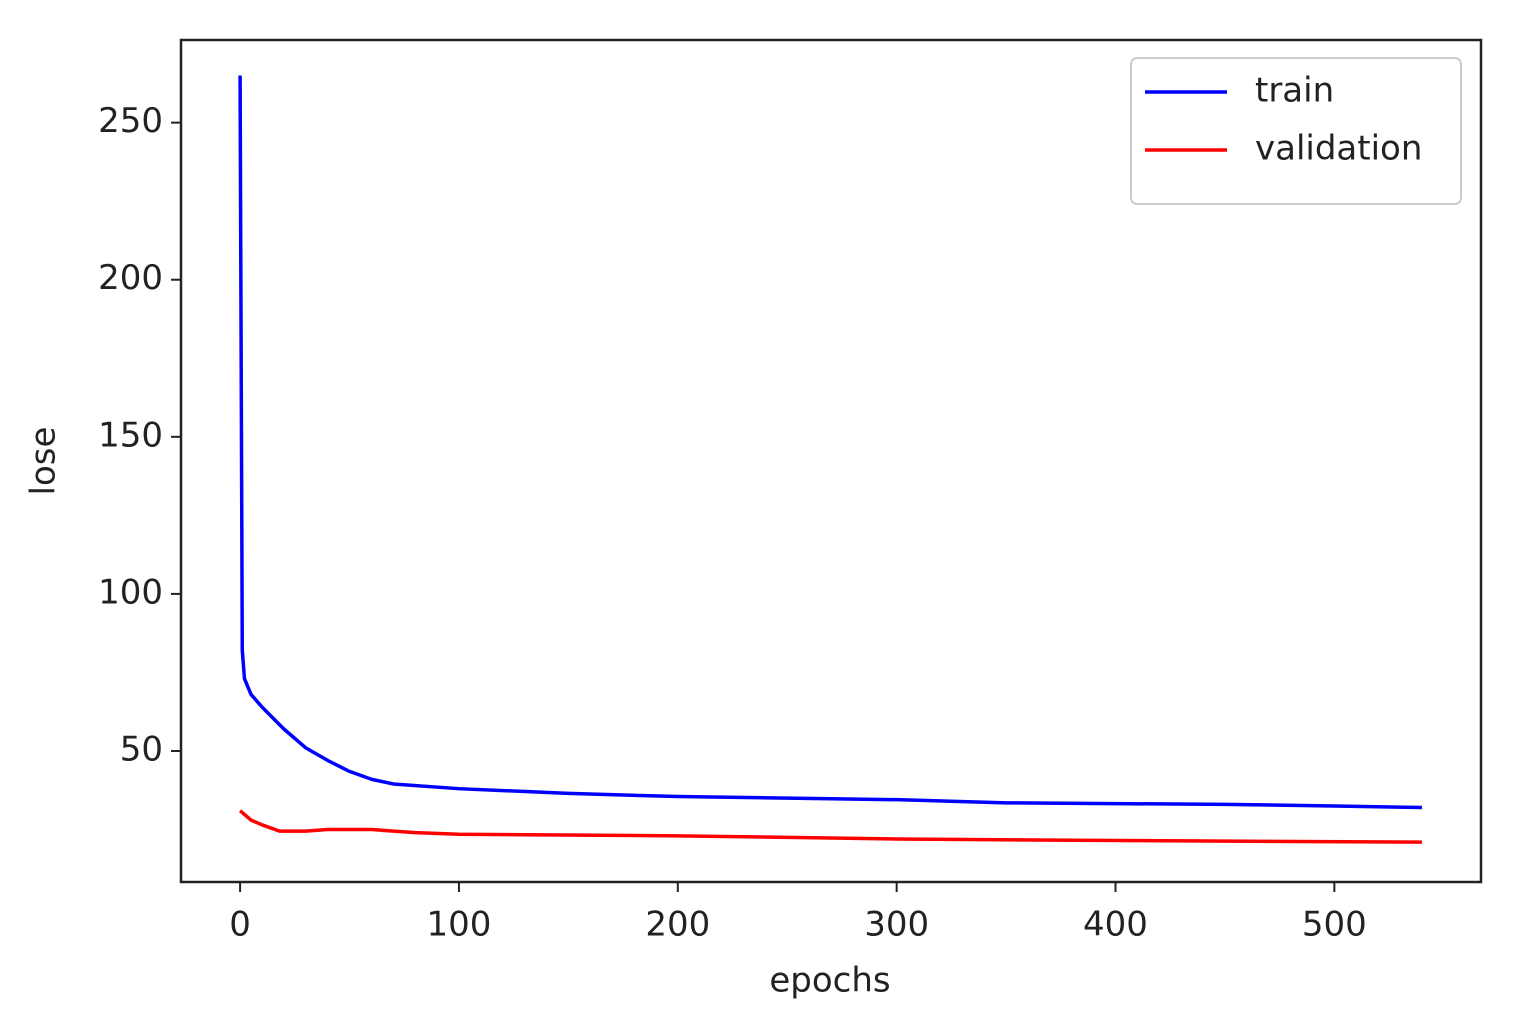 The width and height of the screenshot is (1519, 1034). I want to click on x-tick-label: 500, so click(1334, 925).